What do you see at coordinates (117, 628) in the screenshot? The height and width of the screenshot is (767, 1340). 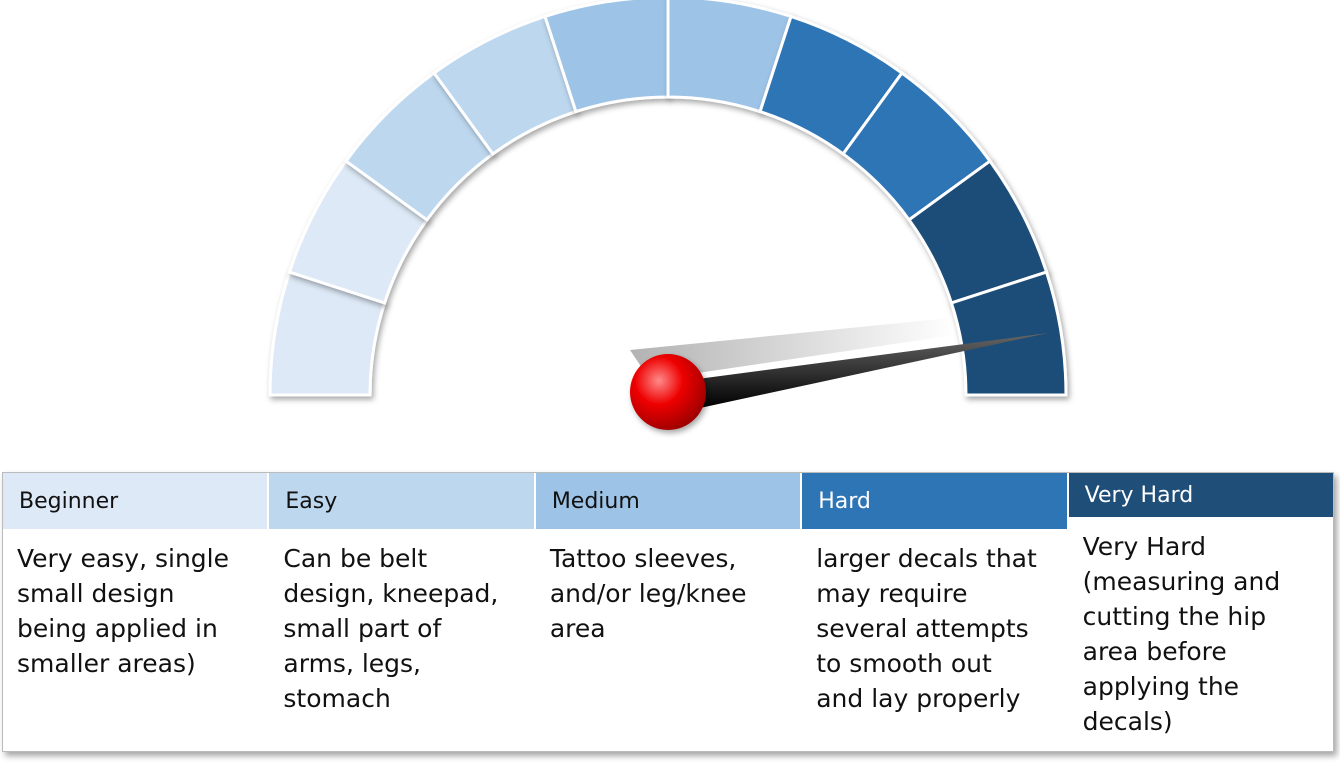 I see `description-line: being applied in` at bounding box center [117, 628].